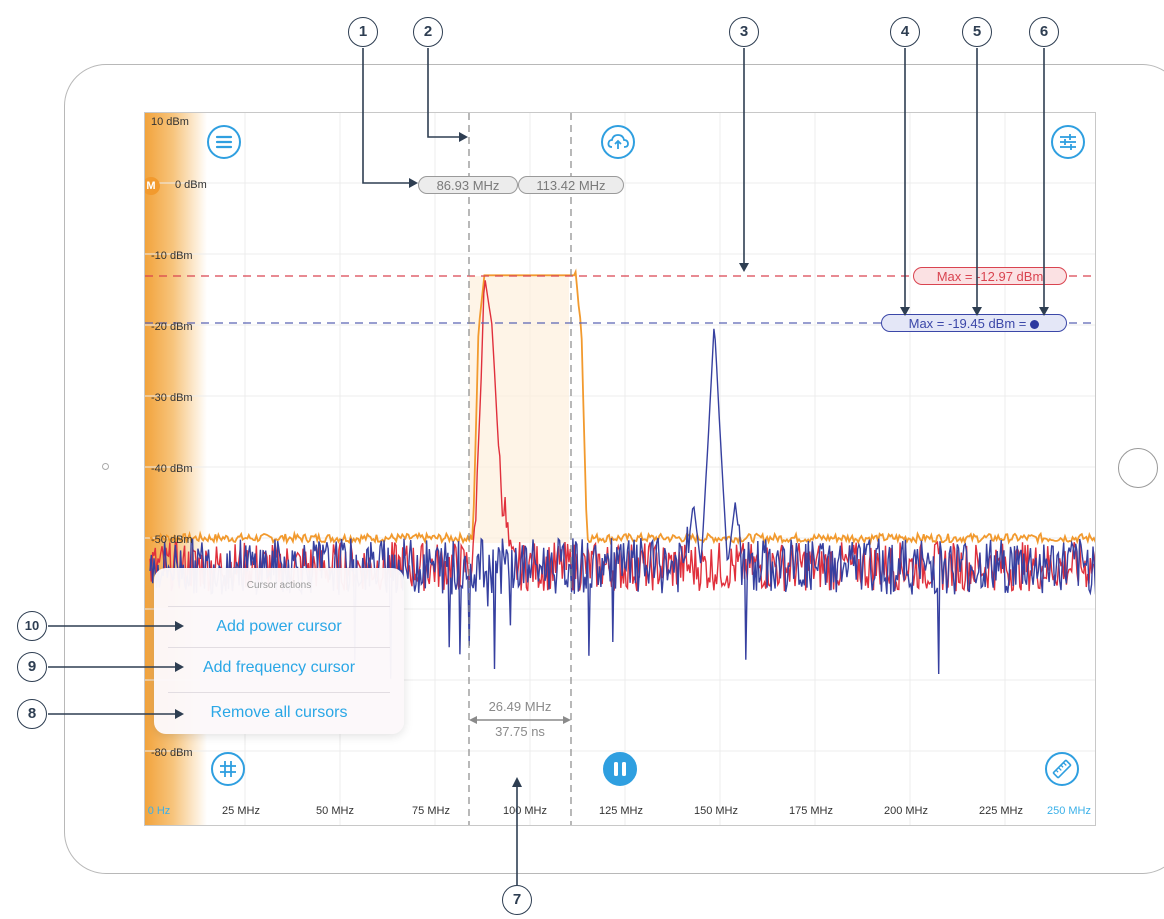  Describe the element at coordinates (279, 626) in the screenshot. I see `add-power-cursor-button: Add power cursor` at that location.